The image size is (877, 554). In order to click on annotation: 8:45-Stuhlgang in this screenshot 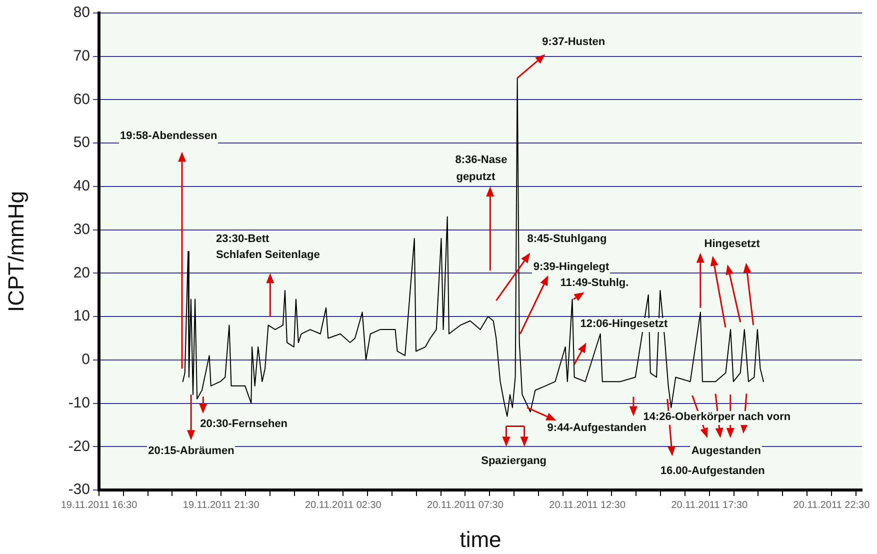, I will do `click(567, 239)`.